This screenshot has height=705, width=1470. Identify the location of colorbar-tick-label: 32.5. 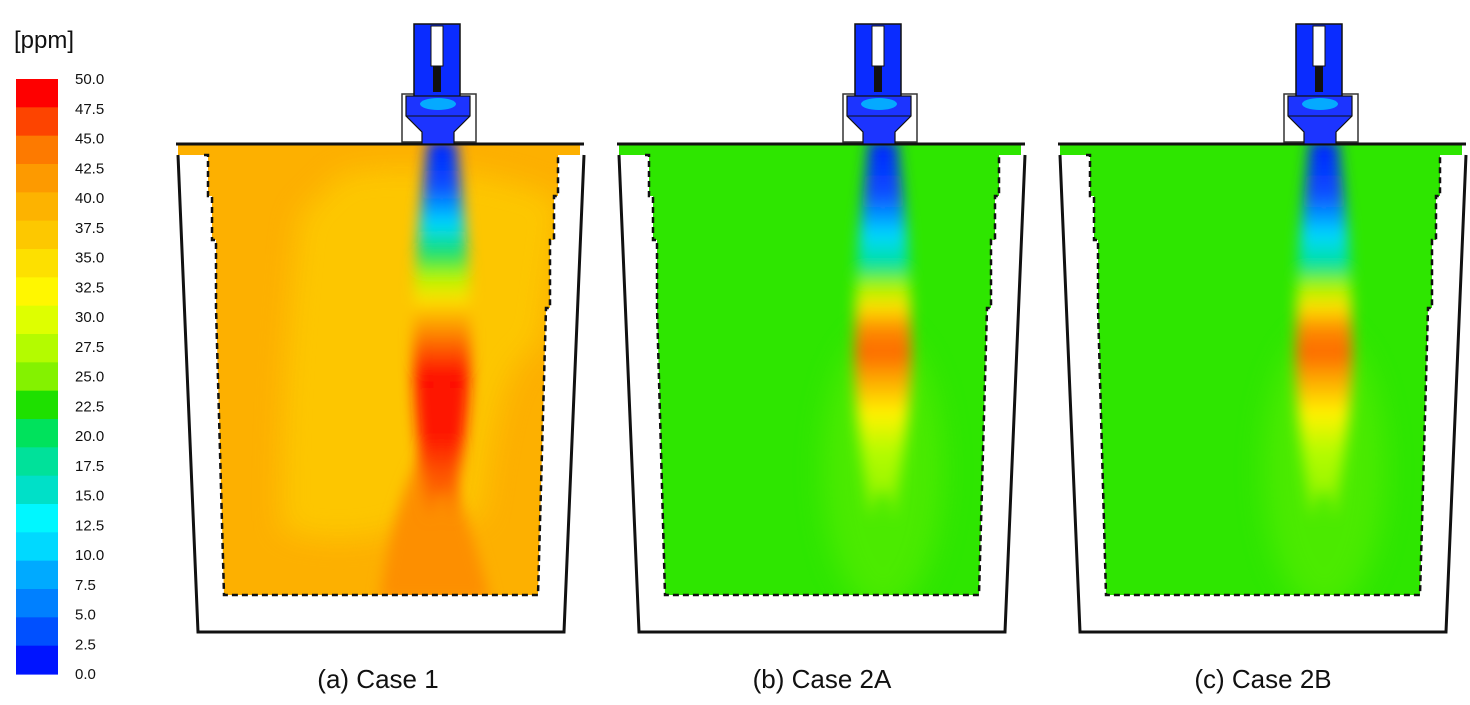
(89, 287).